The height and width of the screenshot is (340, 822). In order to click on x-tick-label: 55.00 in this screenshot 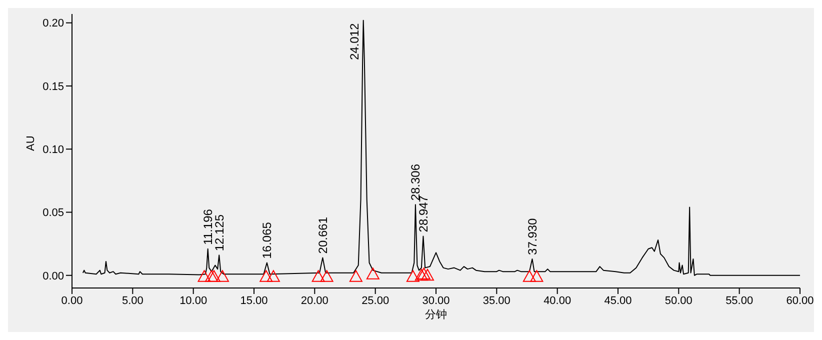, I will do `click(740, 300)`.